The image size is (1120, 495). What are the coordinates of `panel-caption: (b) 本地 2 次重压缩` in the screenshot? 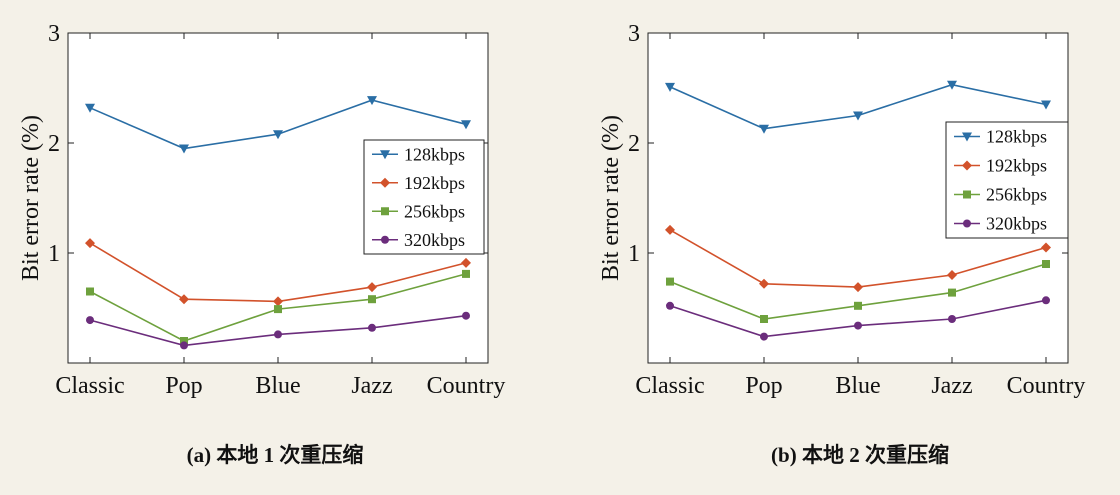 It's located at (860, 455).